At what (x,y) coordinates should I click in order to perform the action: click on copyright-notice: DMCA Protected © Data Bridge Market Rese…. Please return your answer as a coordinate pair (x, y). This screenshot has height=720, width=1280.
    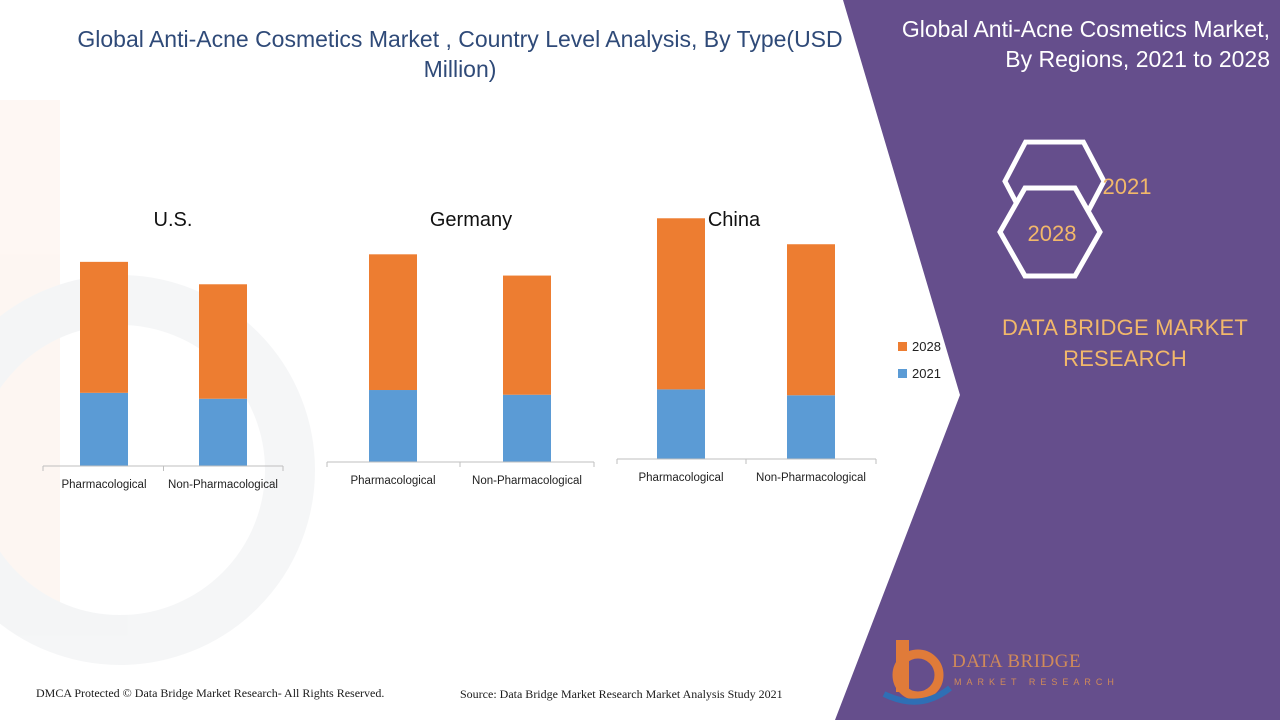
    Looking at the image, I should click on (210, 693).